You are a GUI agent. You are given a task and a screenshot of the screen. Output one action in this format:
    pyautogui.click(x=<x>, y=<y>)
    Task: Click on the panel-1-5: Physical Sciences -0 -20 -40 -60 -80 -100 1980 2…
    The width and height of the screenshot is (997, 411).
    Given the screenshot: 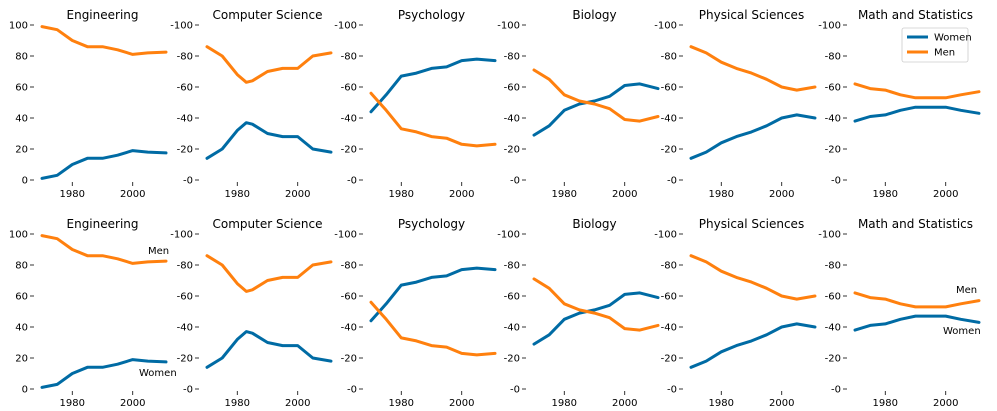 What is the action you would take?
    pyautogui.click(x=735, y=104)
    